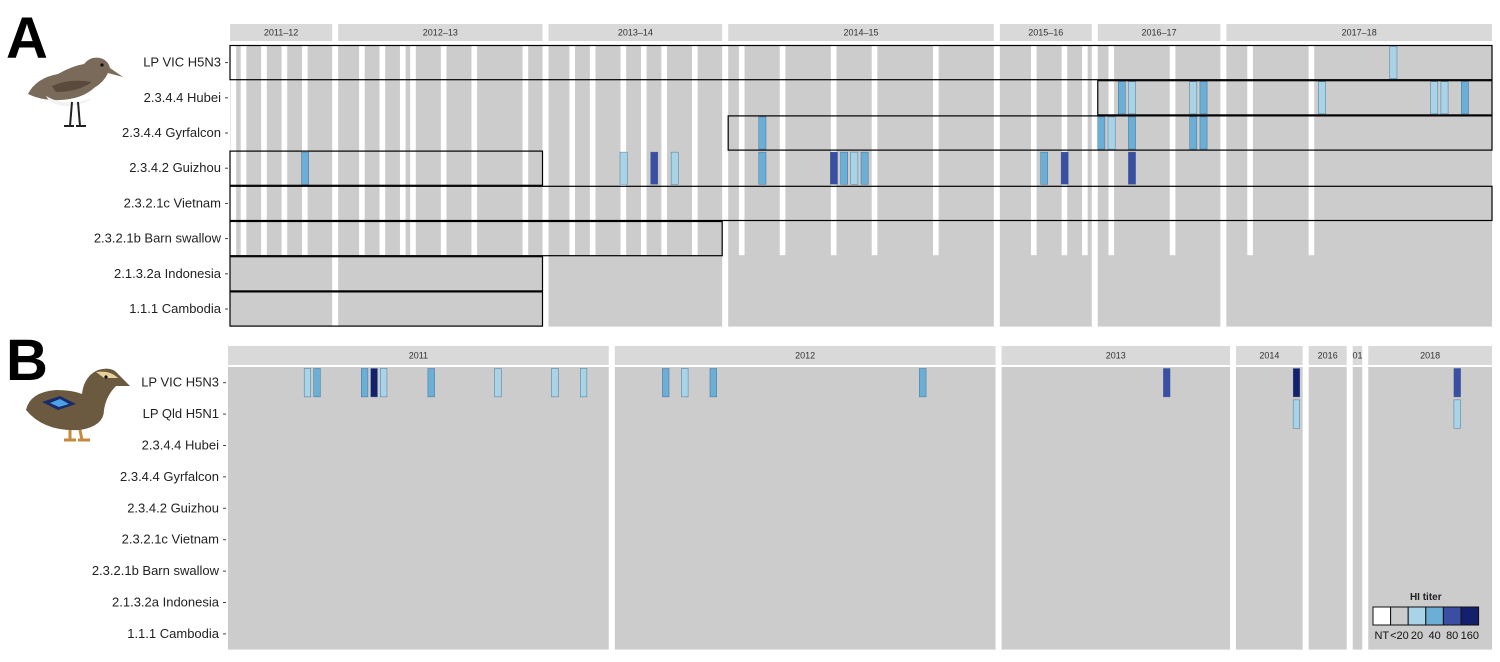  Describe the element at coordinates (172, 202) in the screenshot. I see `row-label-2-3-2-1c-vietnam: 2.3.2.1c Vietnam` at that location.